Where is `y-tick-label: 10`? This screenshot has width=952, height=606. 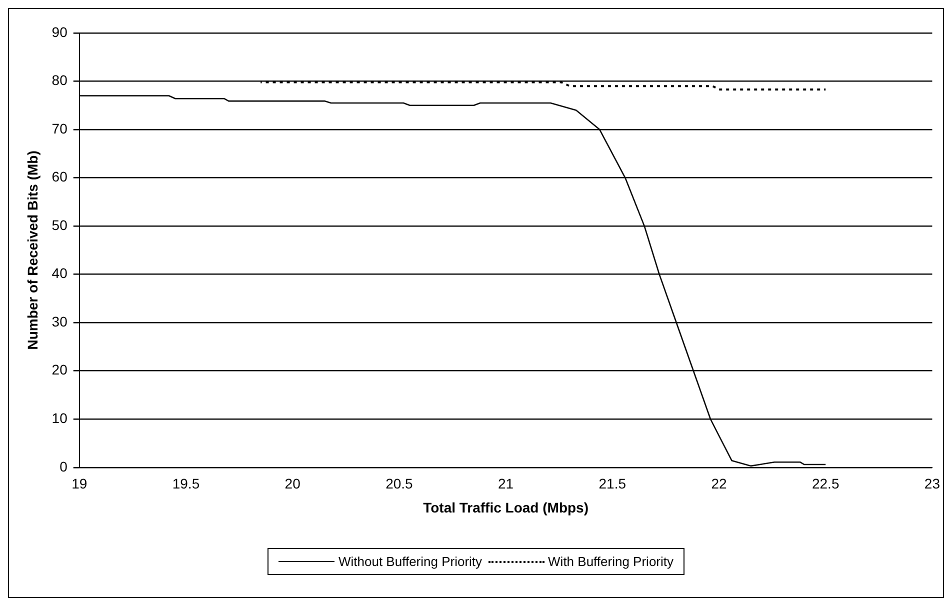
y-tick-label: 10 is located at coordinates (60, 418).